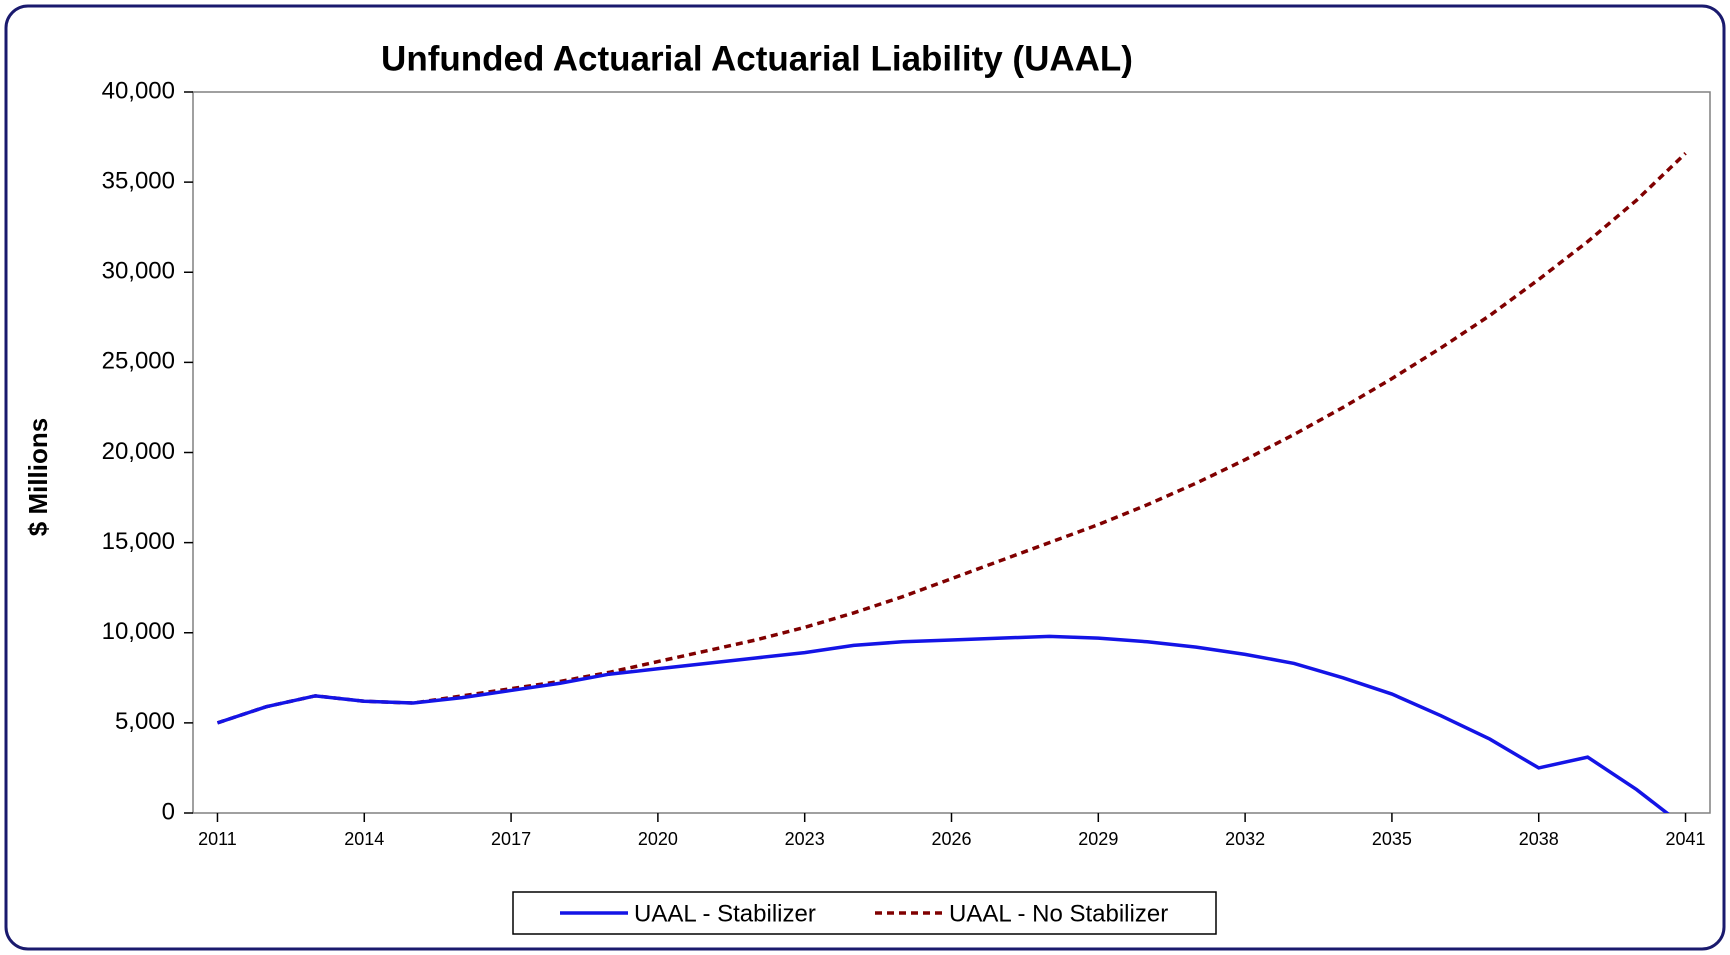  I want to click on y-tick-label: 25,000, so click(138, 361).